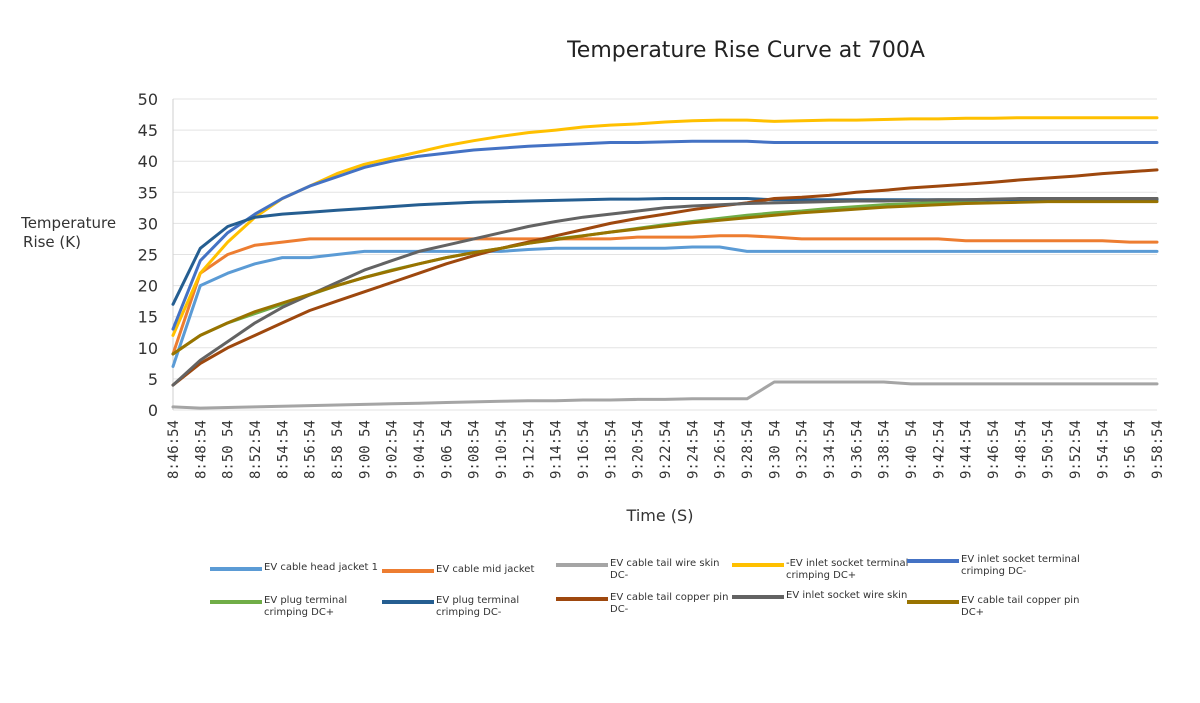 This screenshot has width=1200, height=703. Describe the element at coordinates (420, 449) in the screenshot. I see `x-tick-label: 9:04:54` at that location.